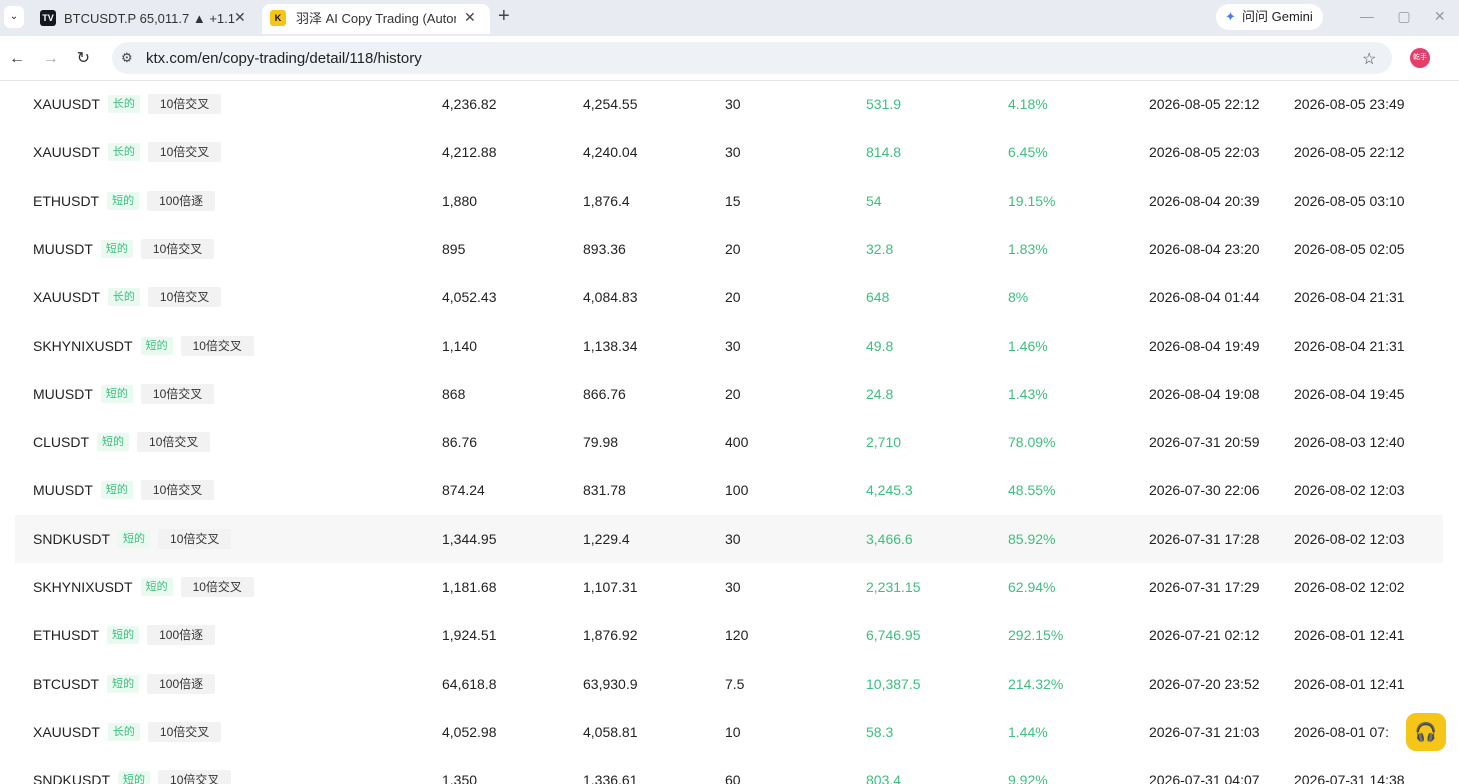 The image size is (1459, 784). I want to click on open-cell: 2026-07-31 17:29, so click(1204, 587).